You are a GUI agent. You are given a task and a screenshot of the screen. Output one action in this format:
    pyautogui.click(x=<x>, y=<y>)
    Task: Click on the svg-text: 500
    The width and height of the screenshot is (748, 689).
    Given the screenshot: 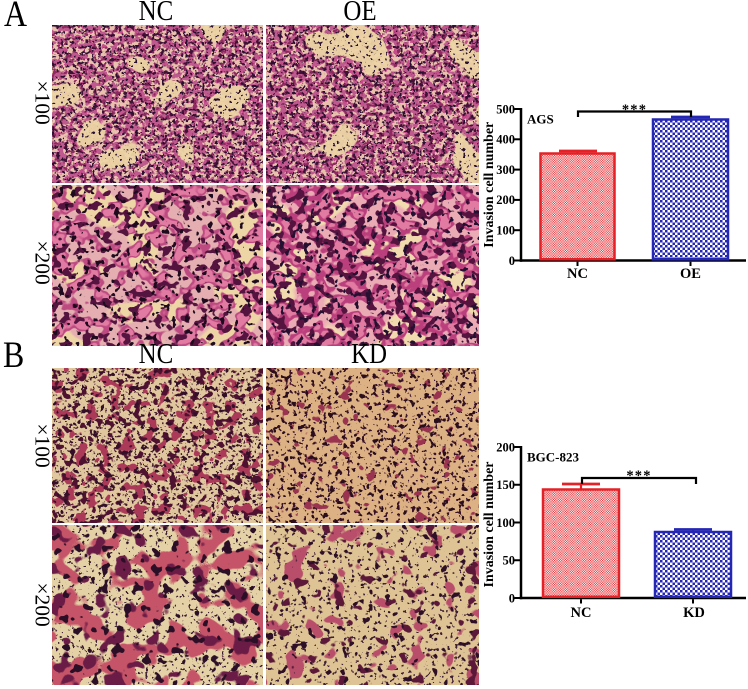 What is the action you would take?
    pyautogui.click(x=505, y=109)
    